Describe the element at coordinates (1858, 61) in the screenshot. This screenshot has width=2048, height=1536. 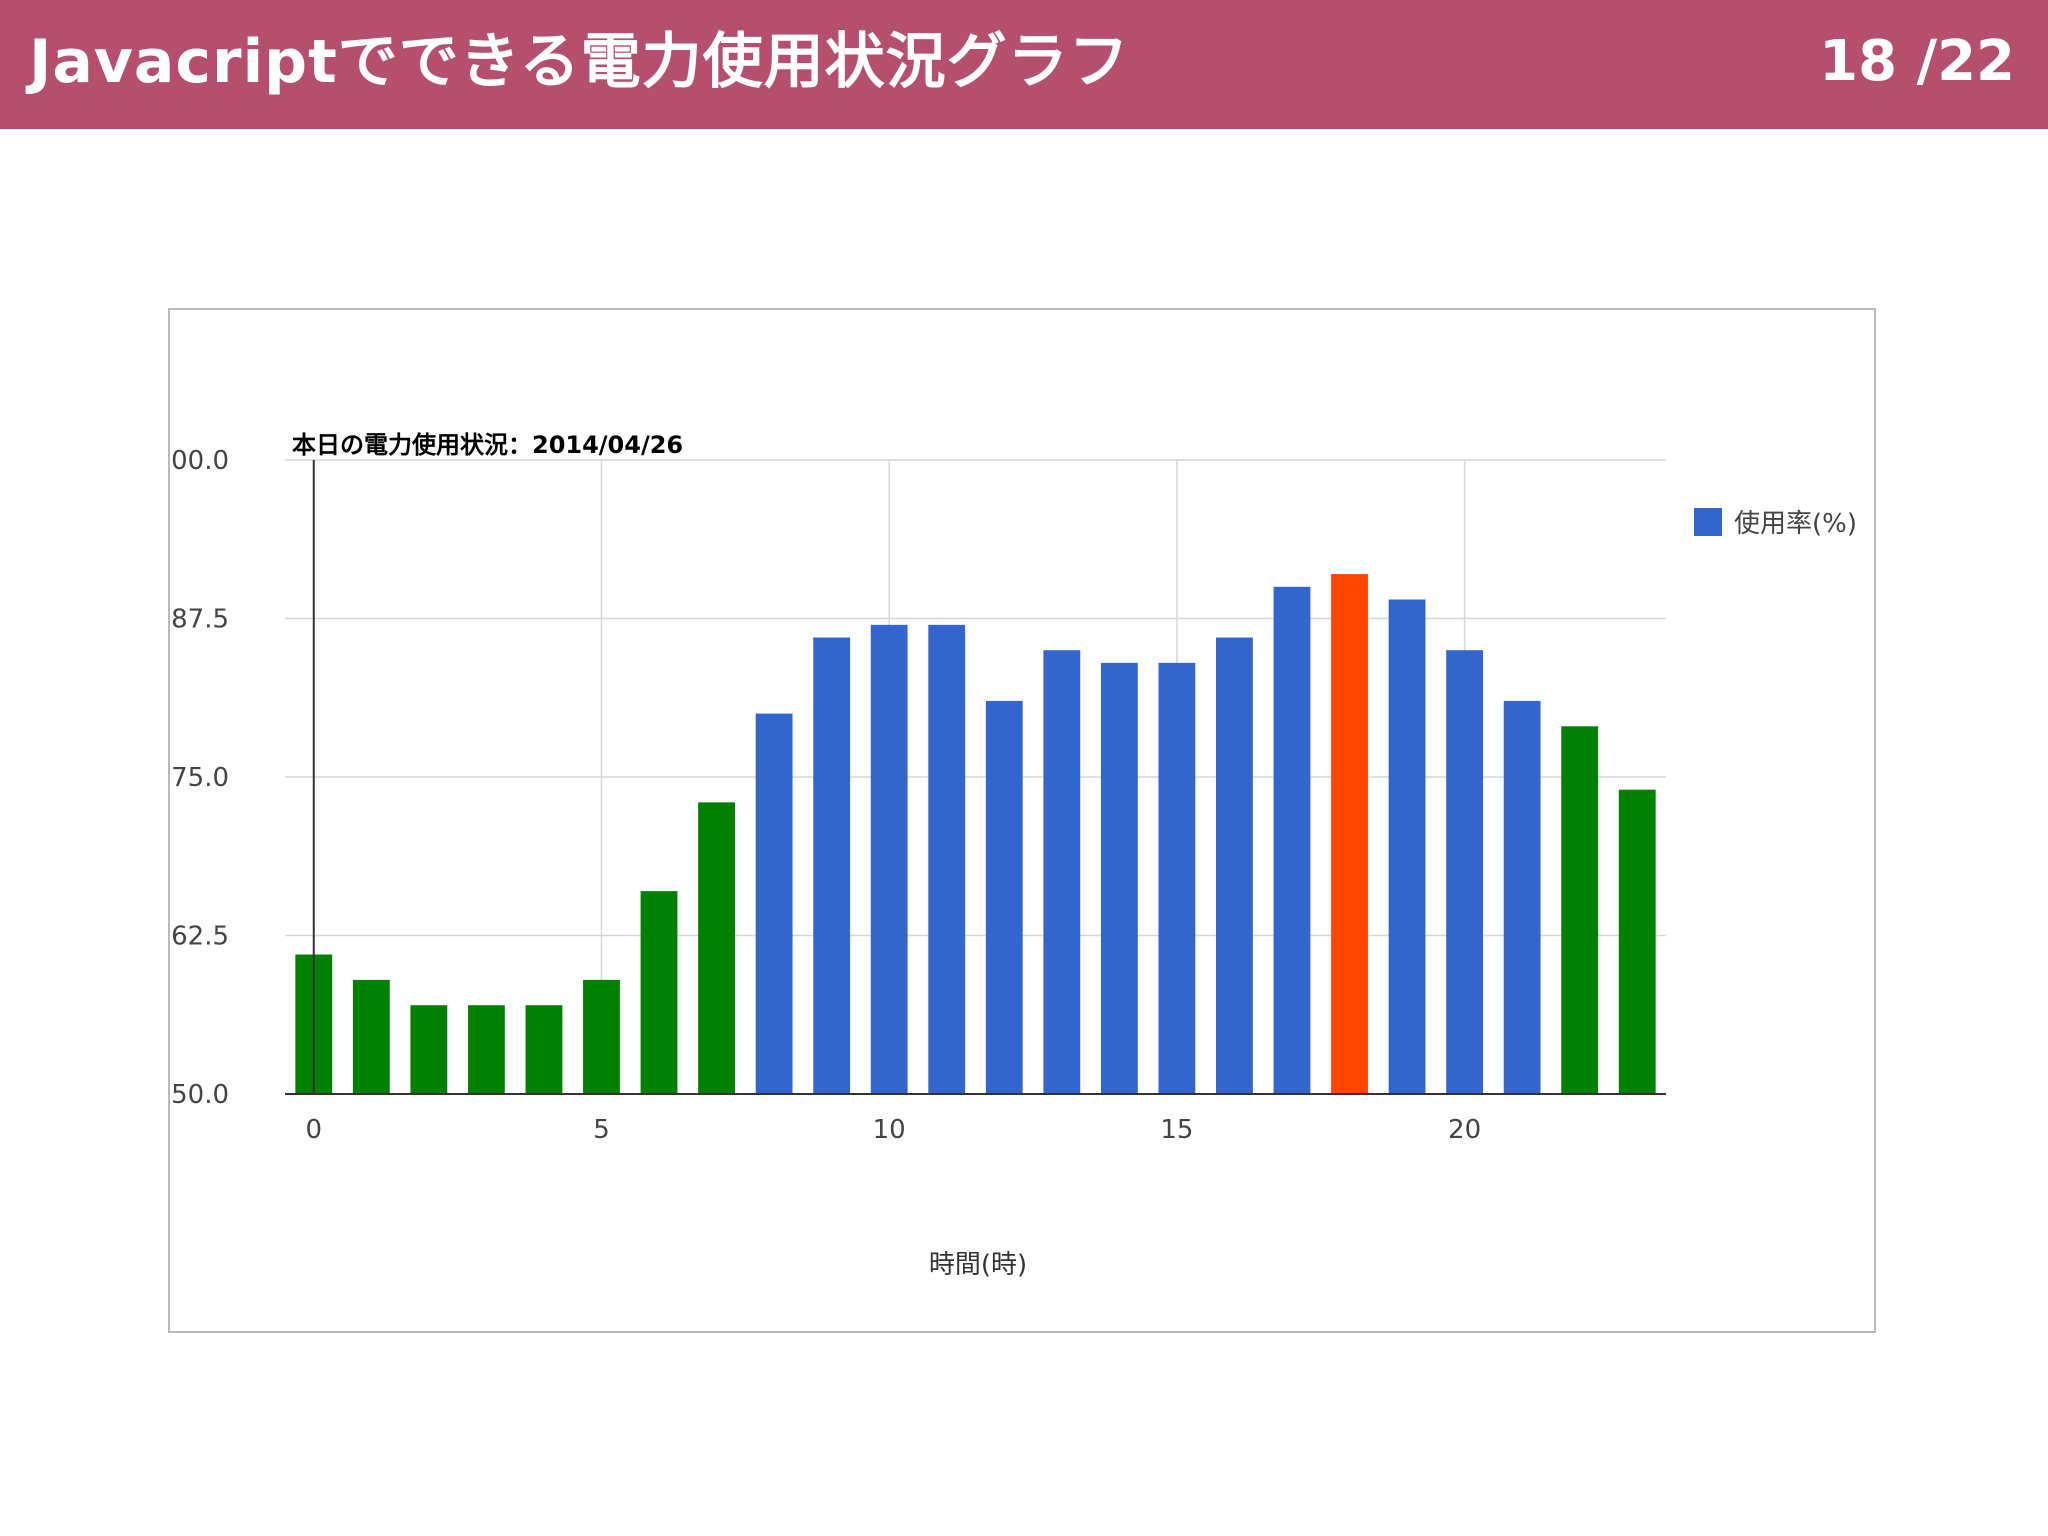
I see `page-current: 18` at that location.